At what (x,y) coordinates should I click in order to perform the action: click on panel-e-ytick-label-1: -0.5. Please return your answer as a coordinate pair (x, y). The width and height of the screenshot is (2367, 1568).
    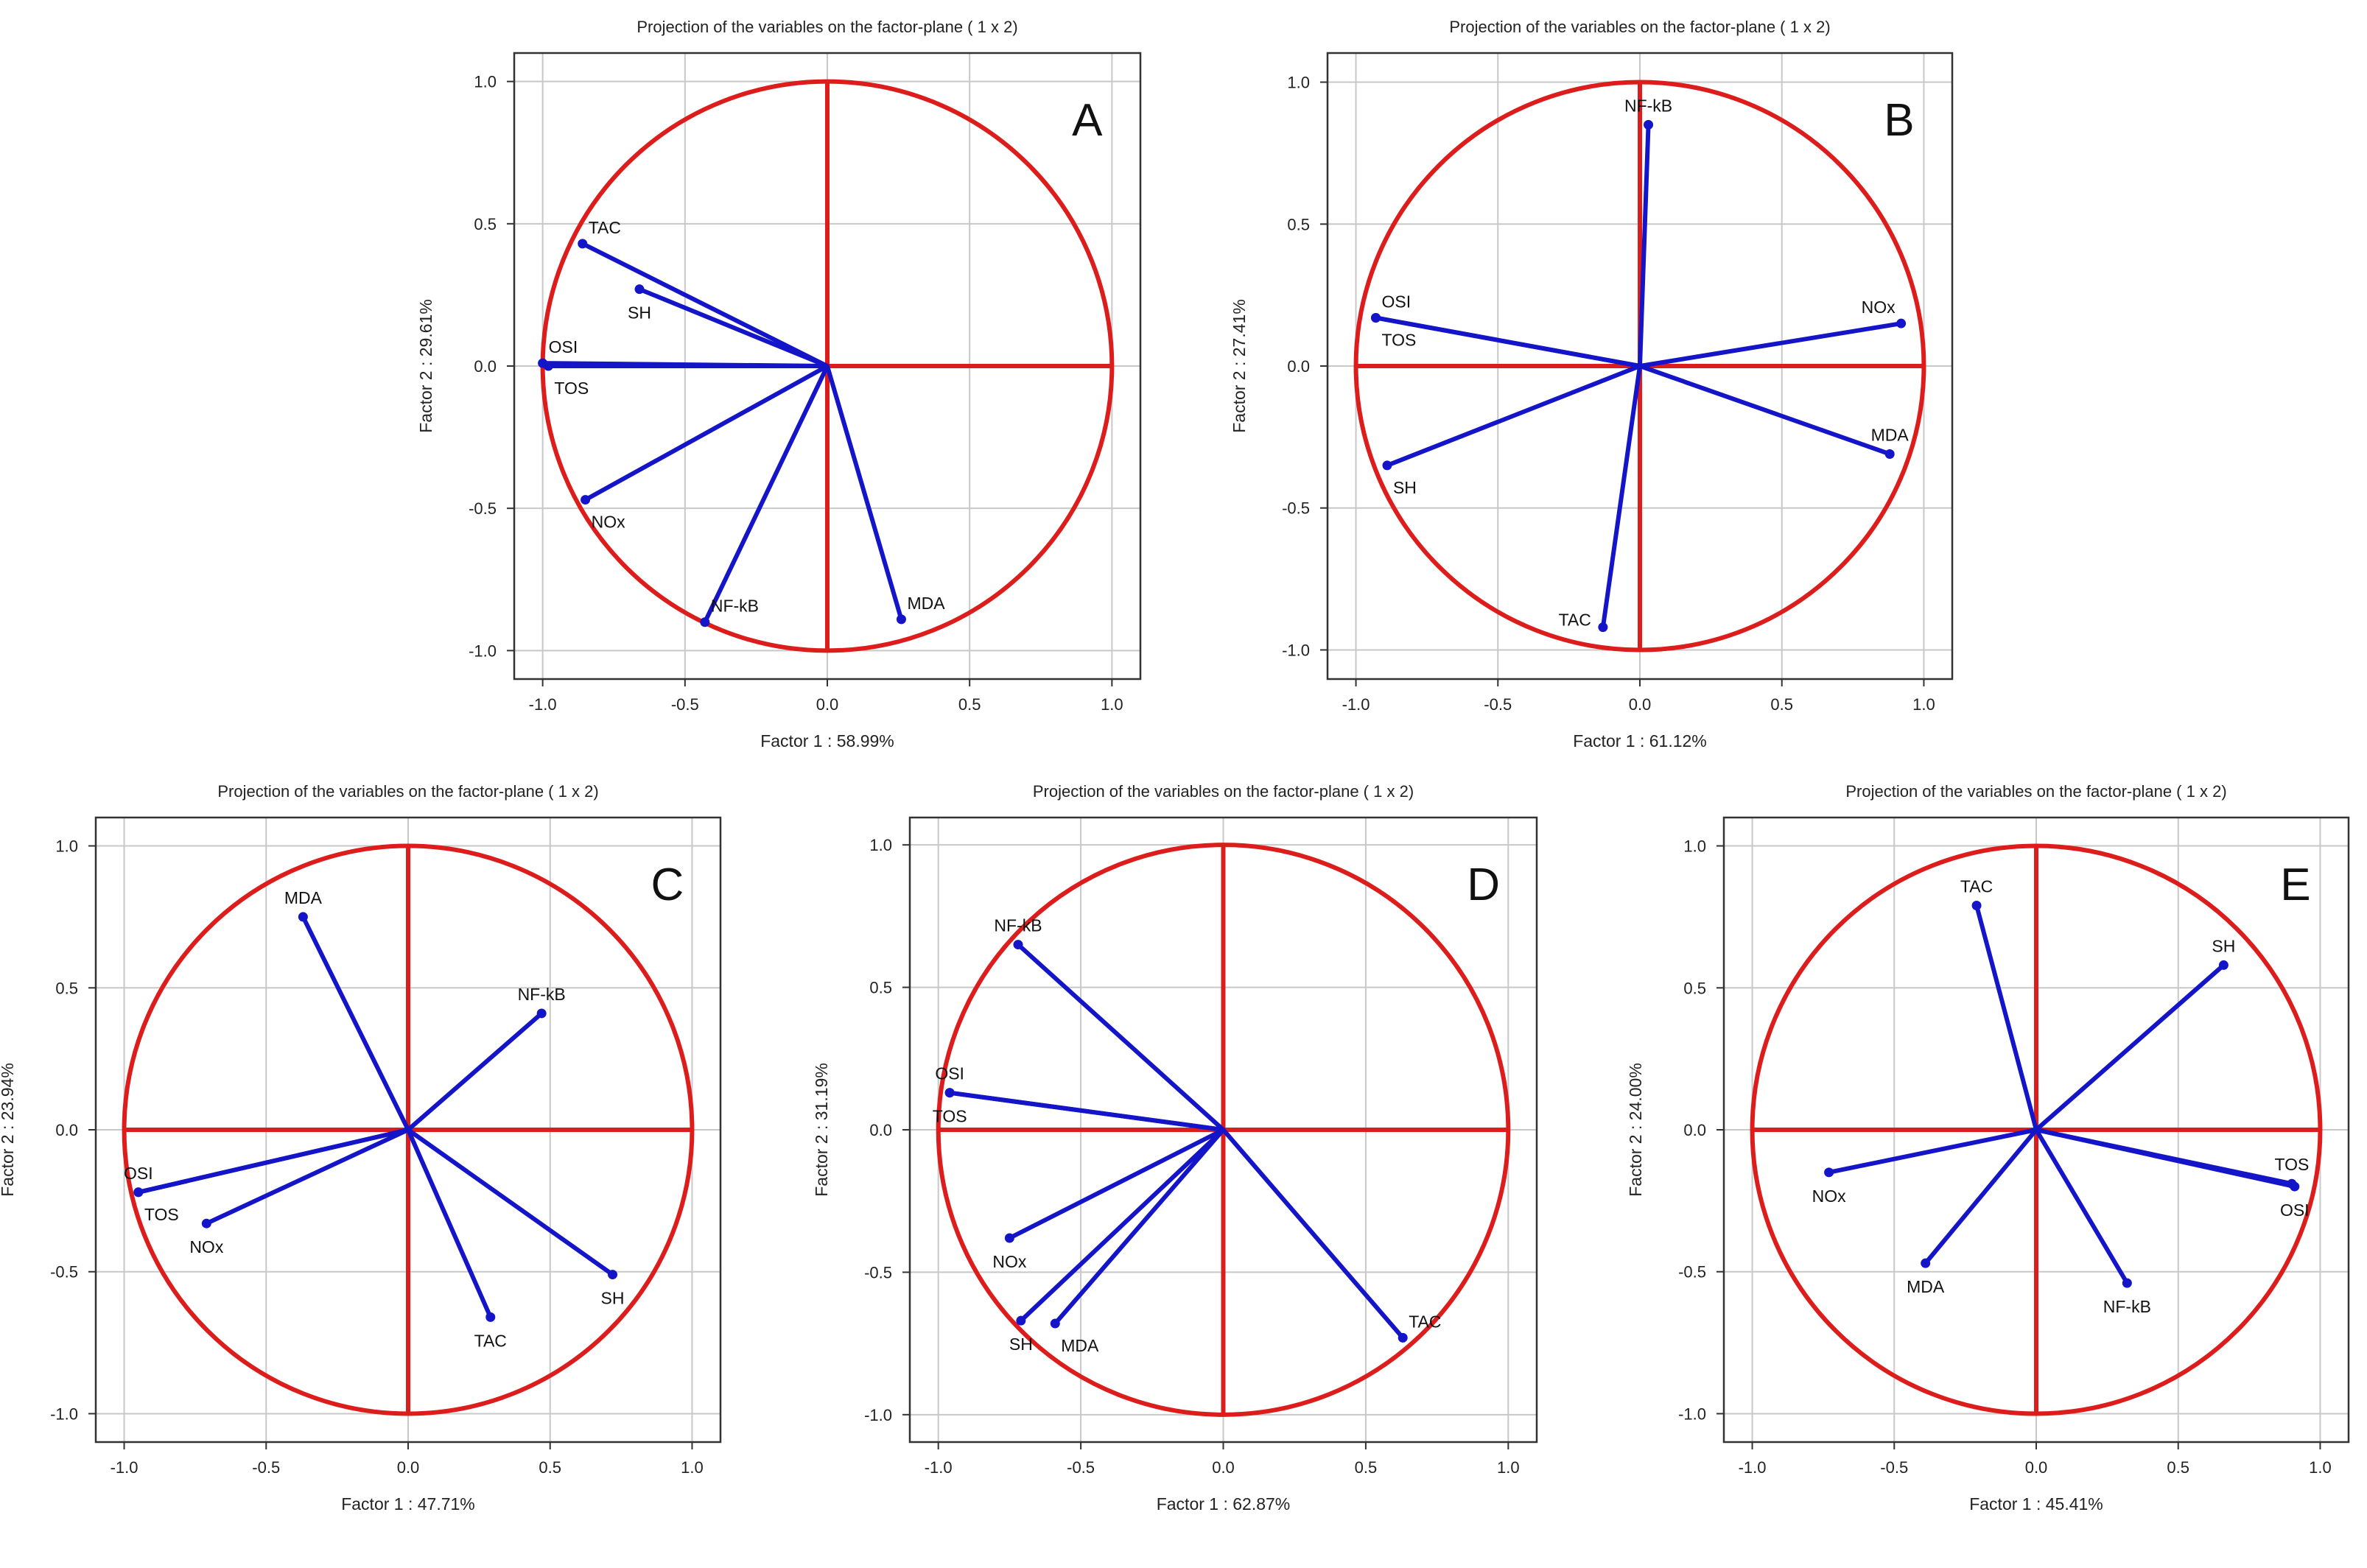
    Looking at the image, I should click on (1692, 1272).